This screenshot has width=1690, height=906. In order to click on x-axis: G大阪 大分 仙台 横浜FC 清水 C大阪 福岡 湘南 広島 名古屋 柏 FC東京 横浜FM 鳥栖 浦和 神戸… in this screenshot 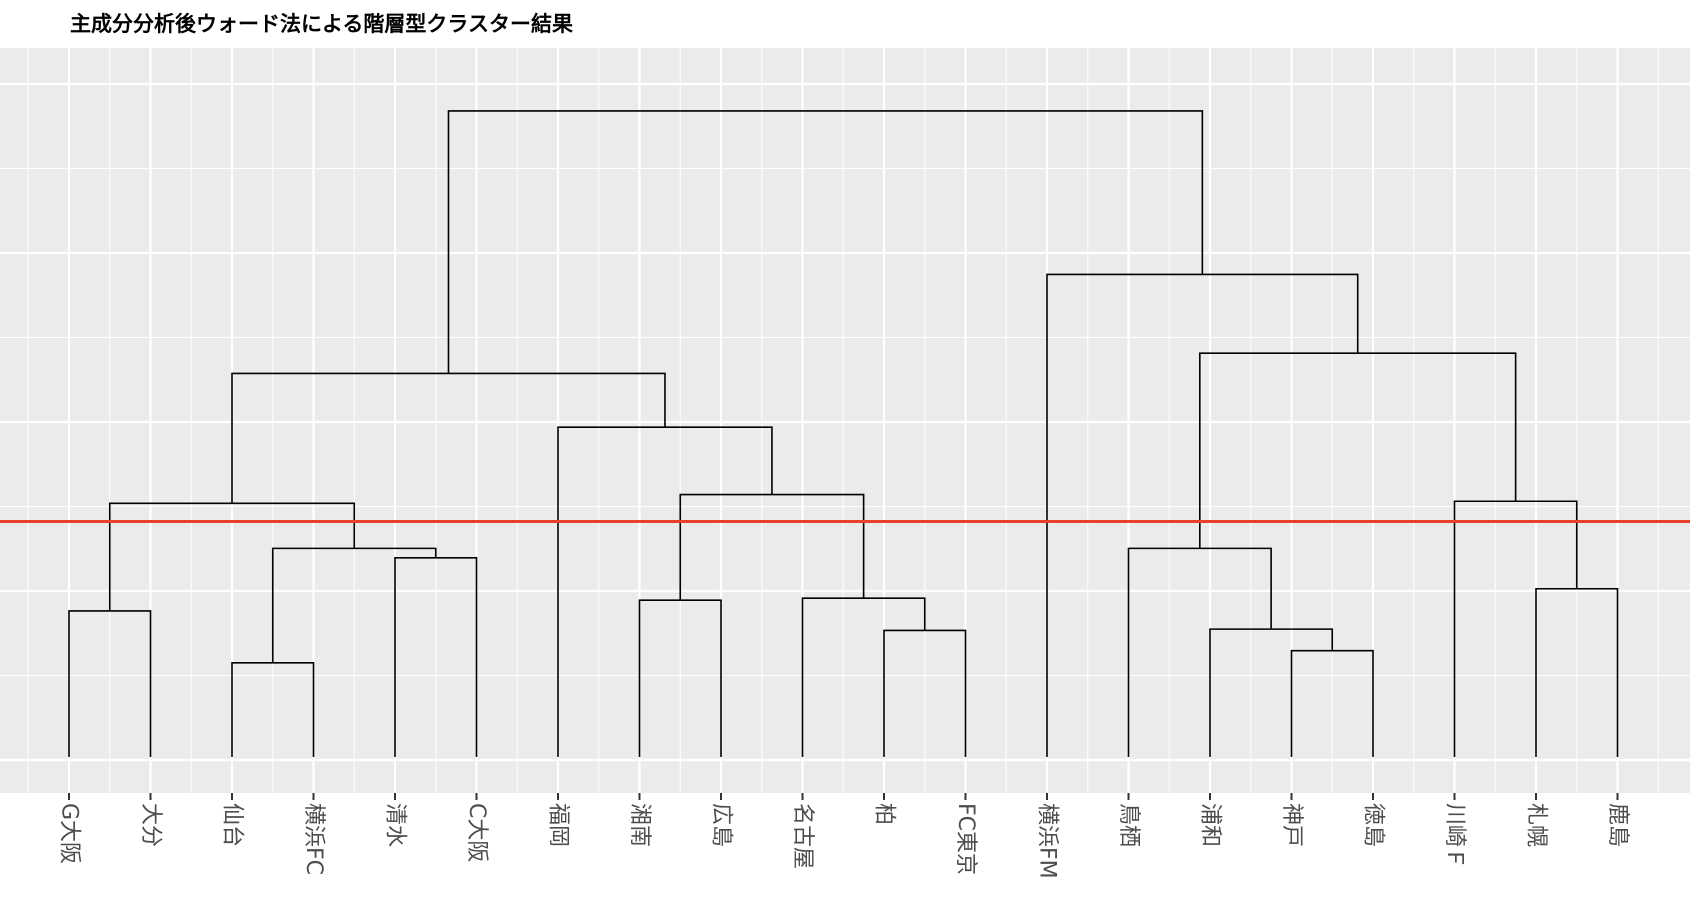, I will do `click(843, 836)`.